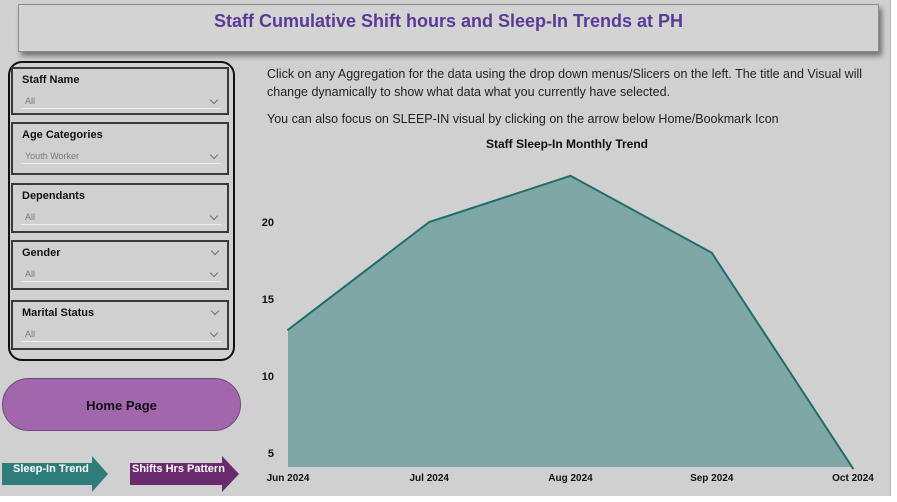 The width and height of the screenshot is (897, 502). What do you see at coordinates (51, 469) in the screenshot?
I see `sleep-in-trend-label: Sleep-In Trend` at bounding box center [51, 469].